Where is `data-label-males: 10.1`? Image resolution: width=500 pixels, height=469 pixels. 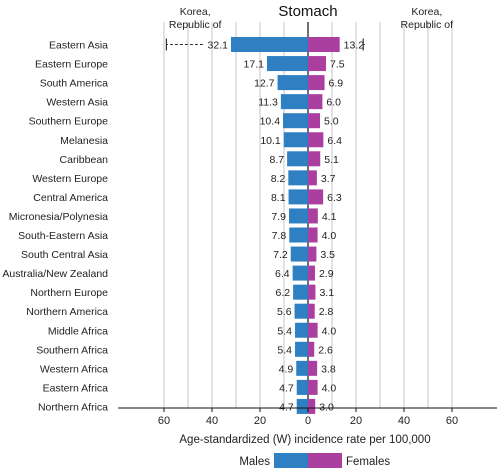
data-label-males: 10.1 is located at coordinates (270, 141).